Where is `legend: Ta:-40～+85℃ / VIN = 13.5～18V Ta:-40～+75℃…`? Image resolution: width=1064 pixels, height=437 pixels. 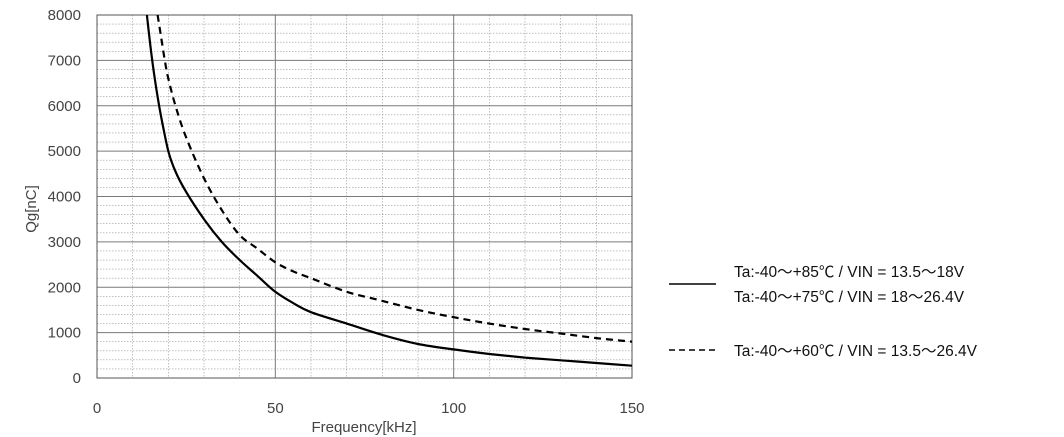
legend: Ta:-40～+85℃ / VIN = 13.5～18V Ta:-40～+75℃… is located at coordinates (823, 312).